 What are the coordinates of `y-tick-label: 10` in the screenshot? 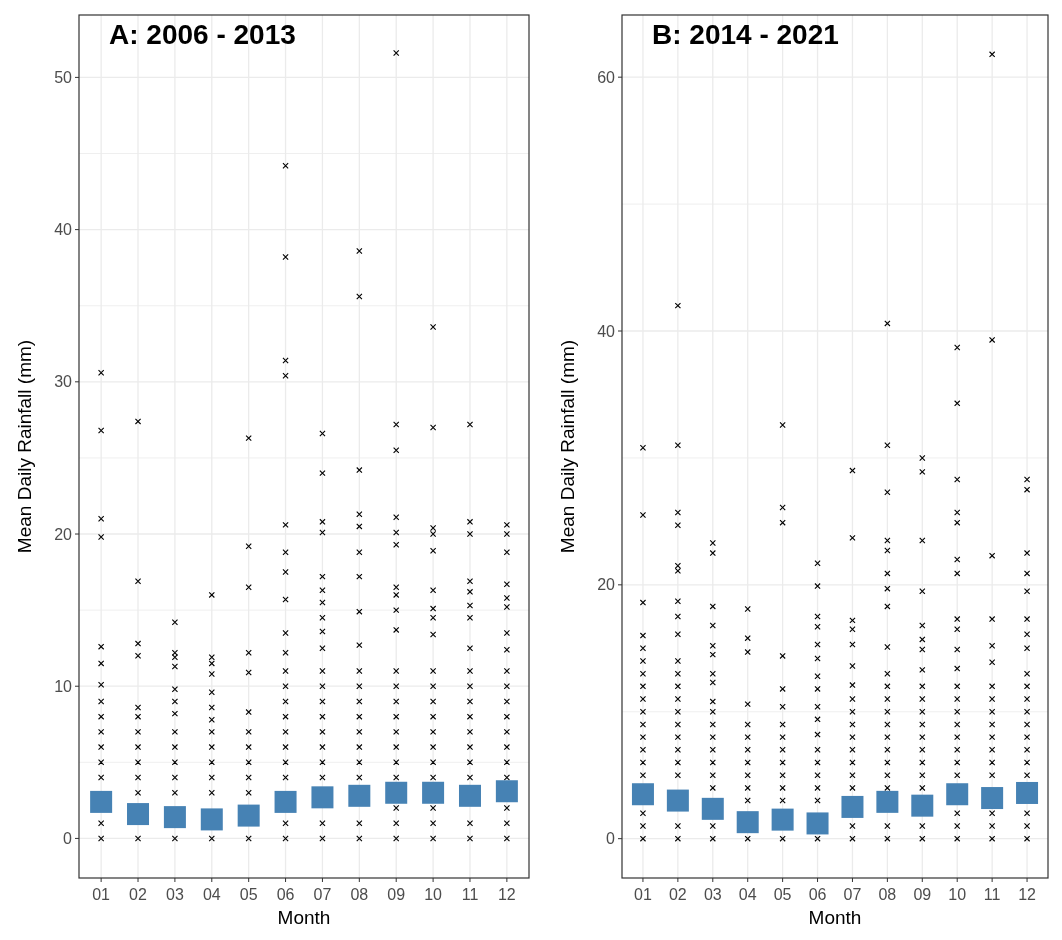 It's located at (63, 686).